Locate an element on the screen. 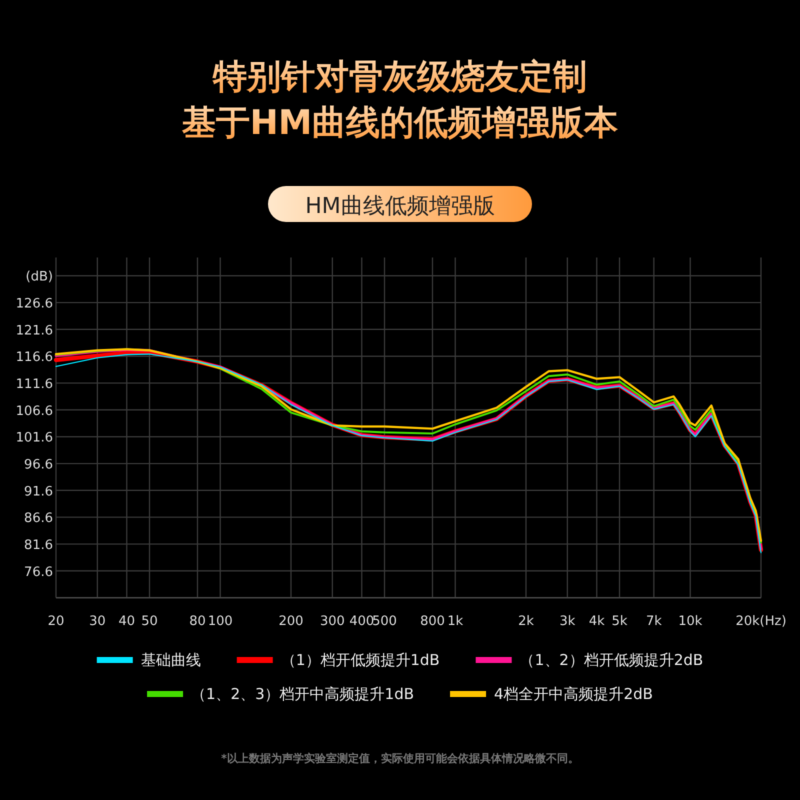 The width and height of the screenshot is (800, 800). xtick: 7k is located at coordinates (654, 621).